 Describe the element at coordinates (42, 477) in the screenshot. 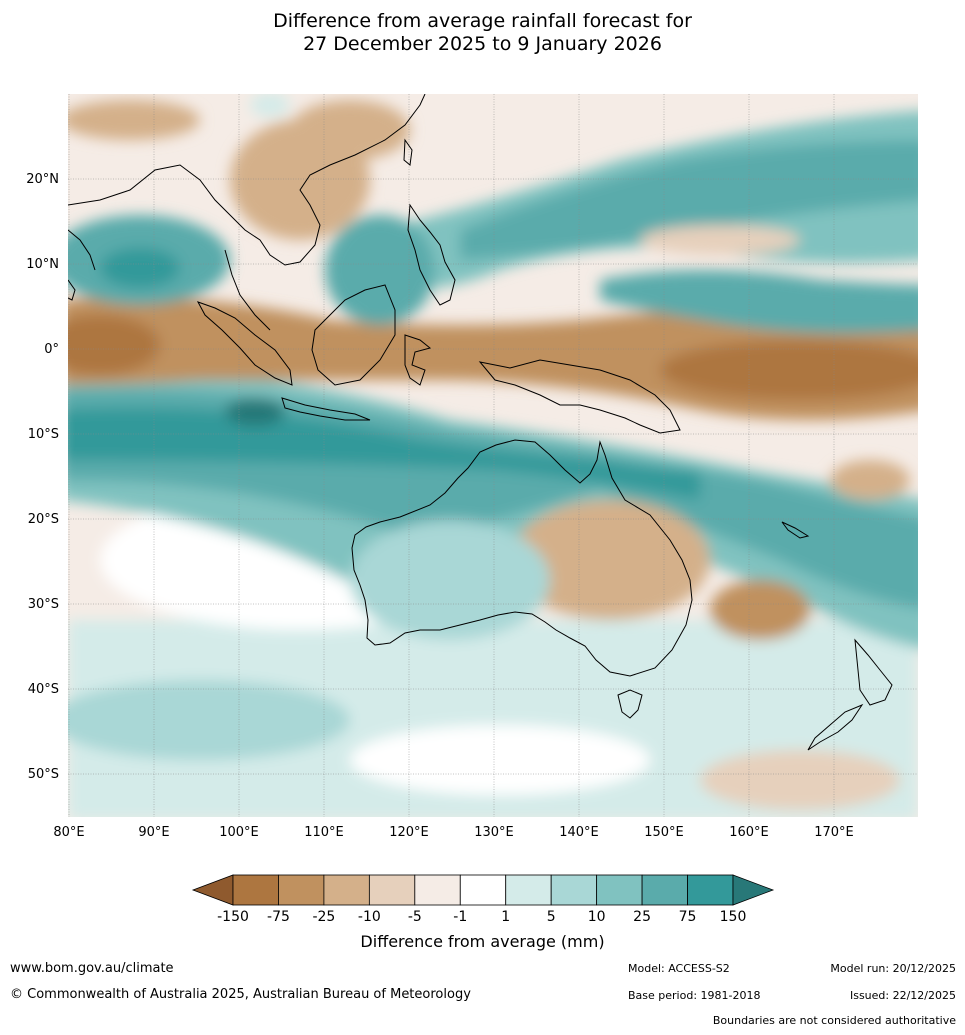

I see `latitude-labels: 20°N 10°N 0° 10°S 20°S 30°S 40°S 50°S` at that location.